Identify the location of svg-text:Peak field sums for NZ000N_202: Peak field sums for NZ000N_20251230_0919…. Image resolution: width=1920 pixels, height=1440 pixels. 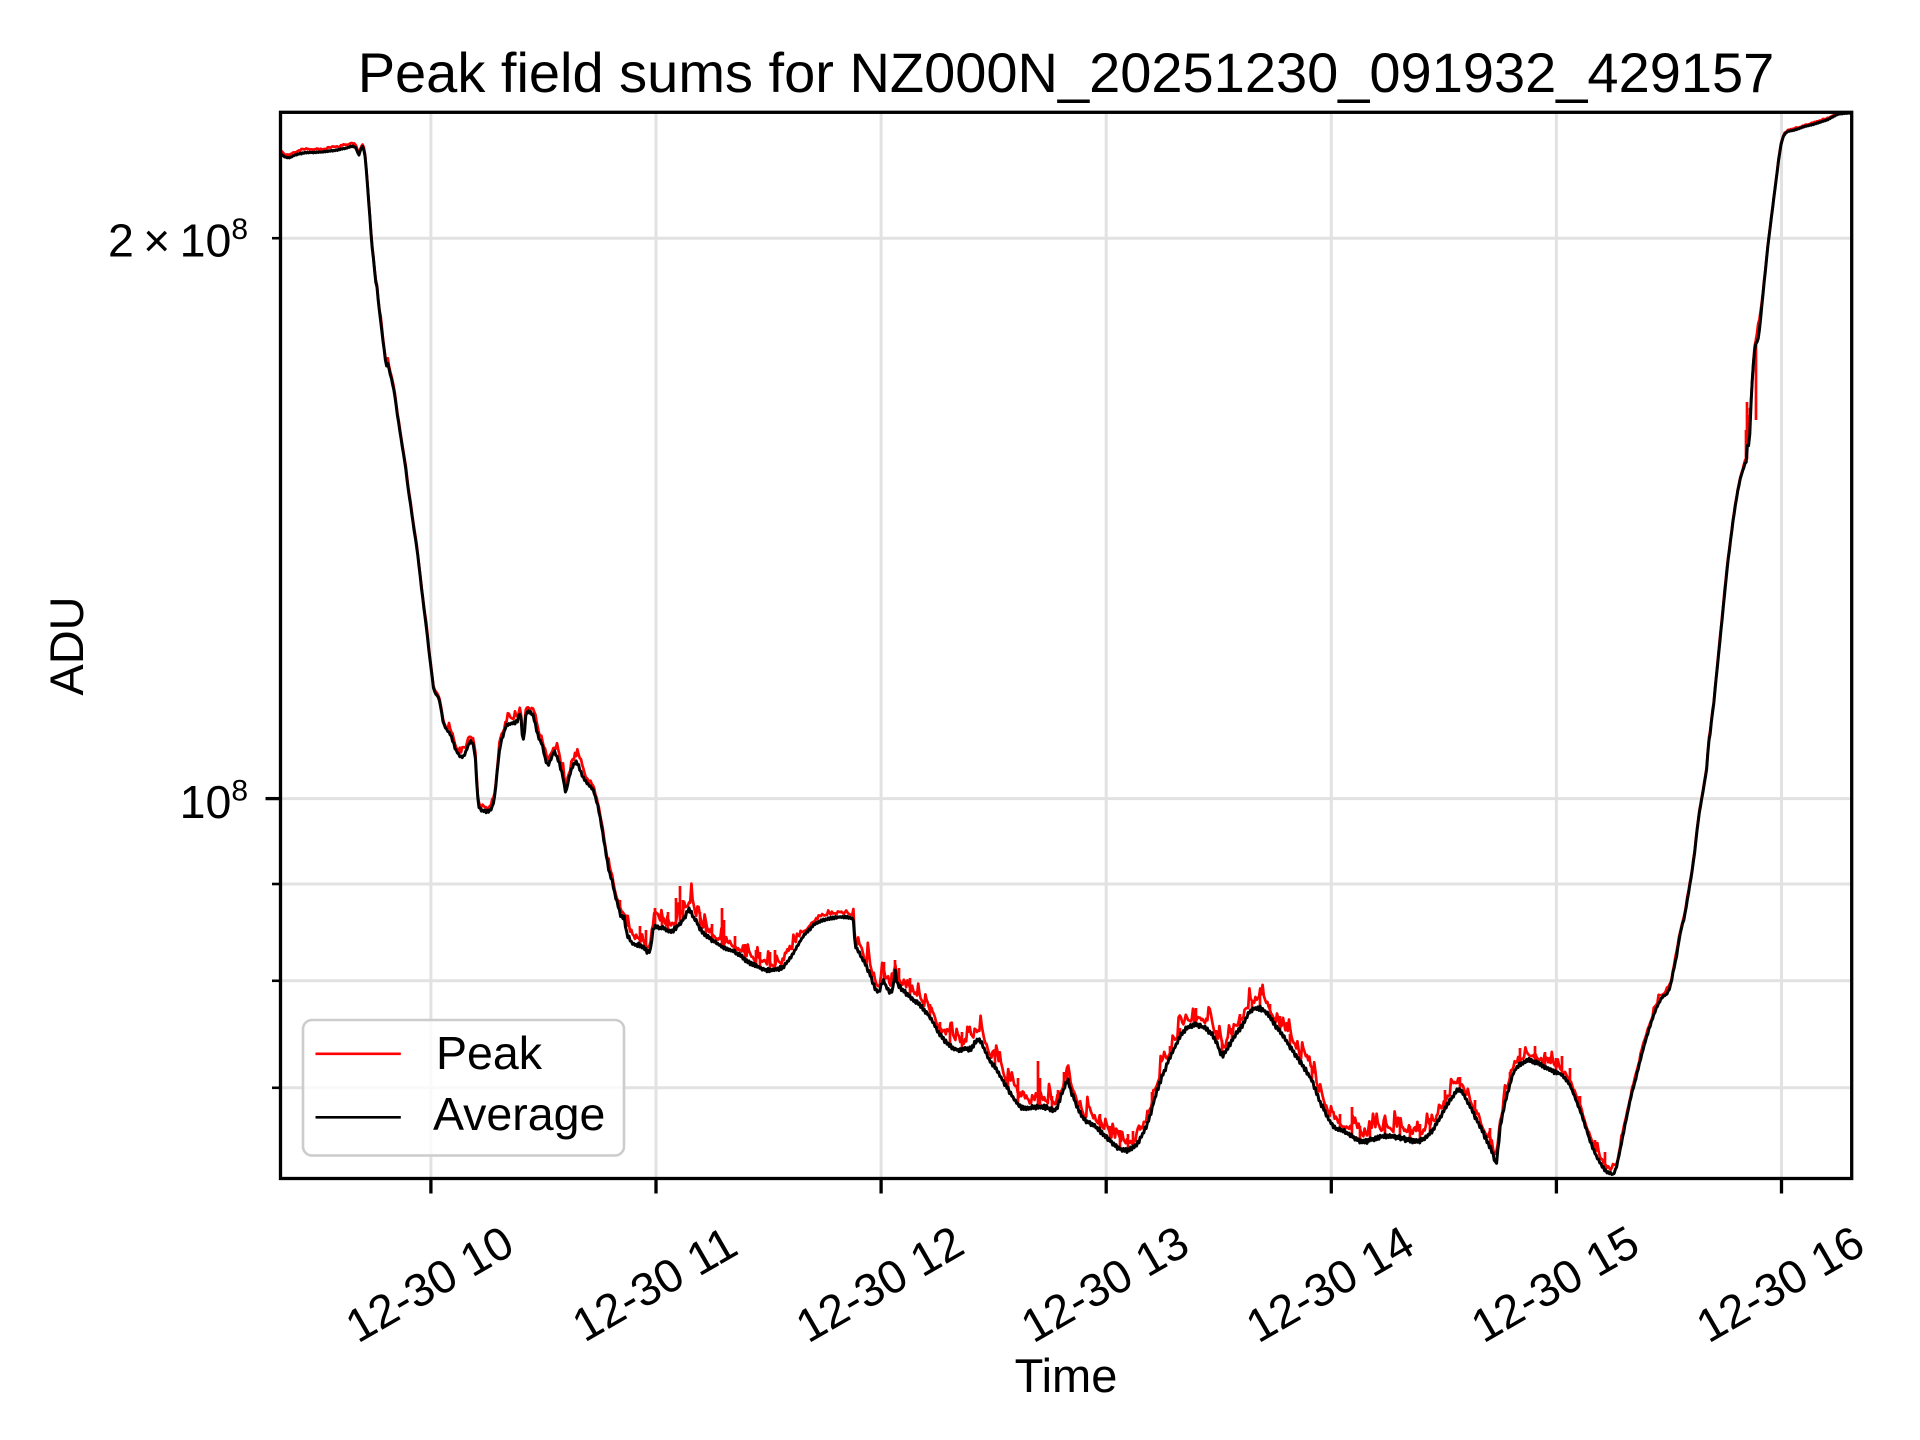
(1066, 72).